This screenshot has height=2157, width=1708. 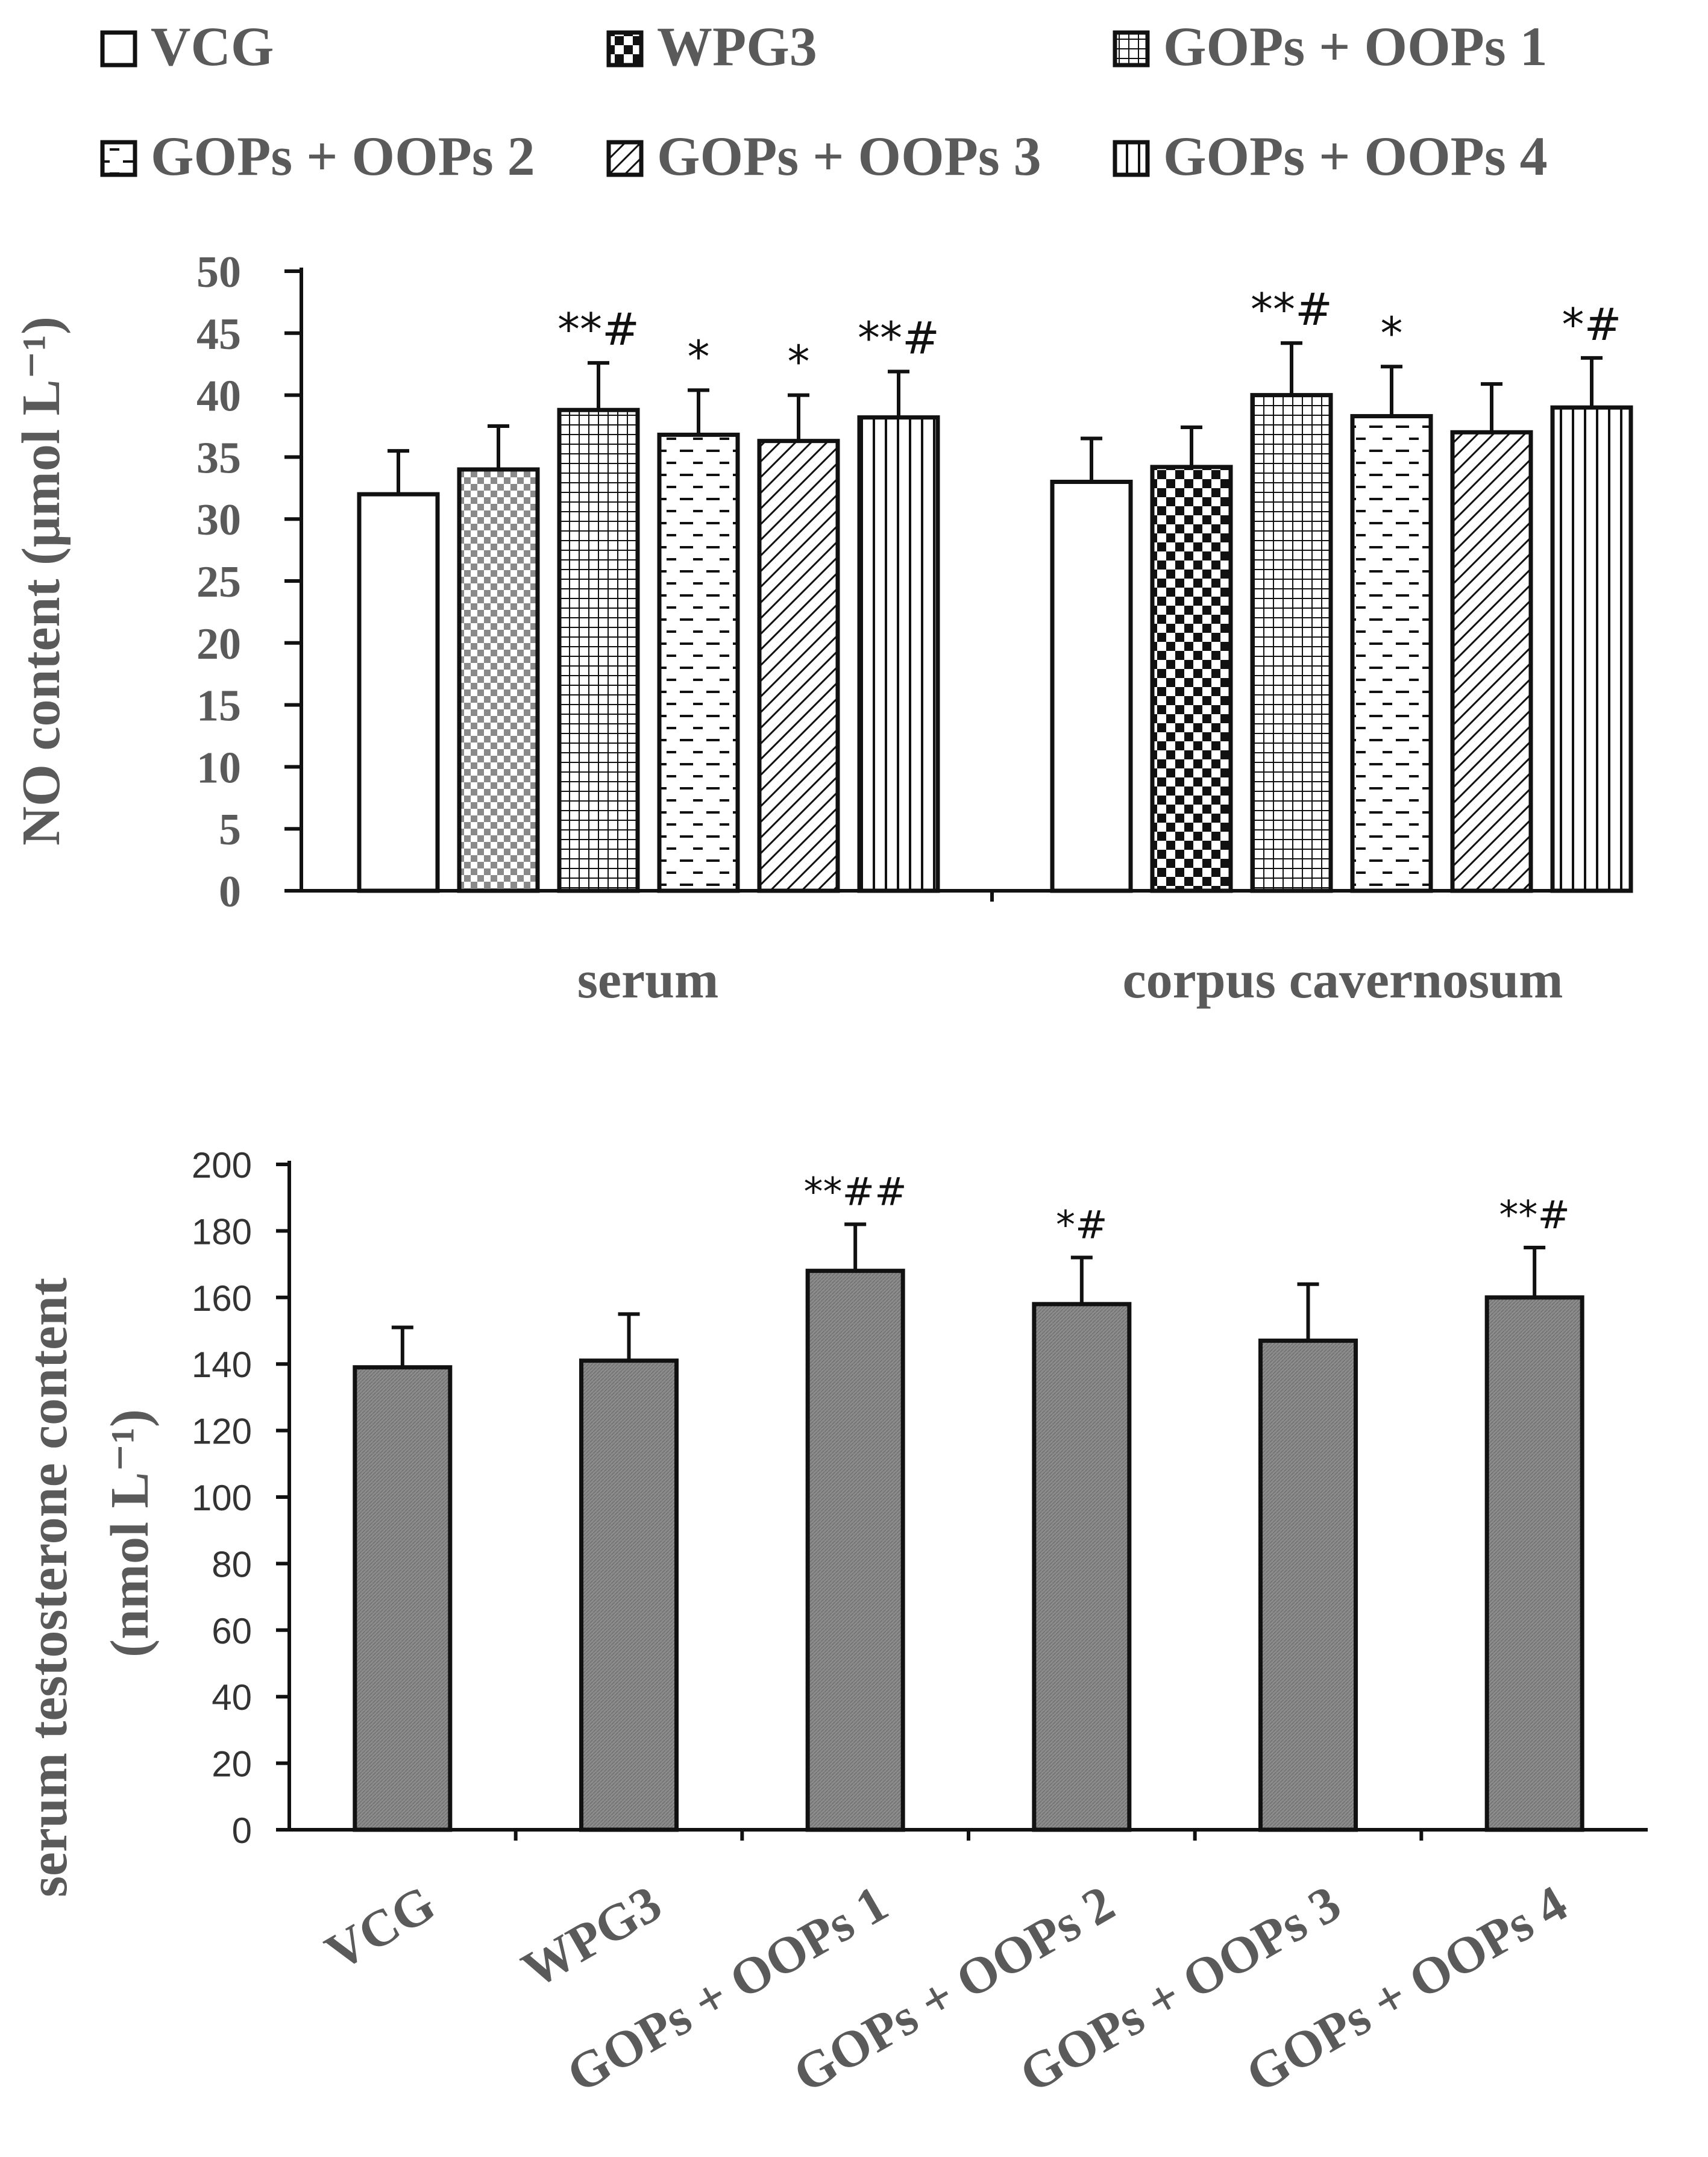 I want to click on x-tick-label: WPG3, so click(x=591, y=1936).